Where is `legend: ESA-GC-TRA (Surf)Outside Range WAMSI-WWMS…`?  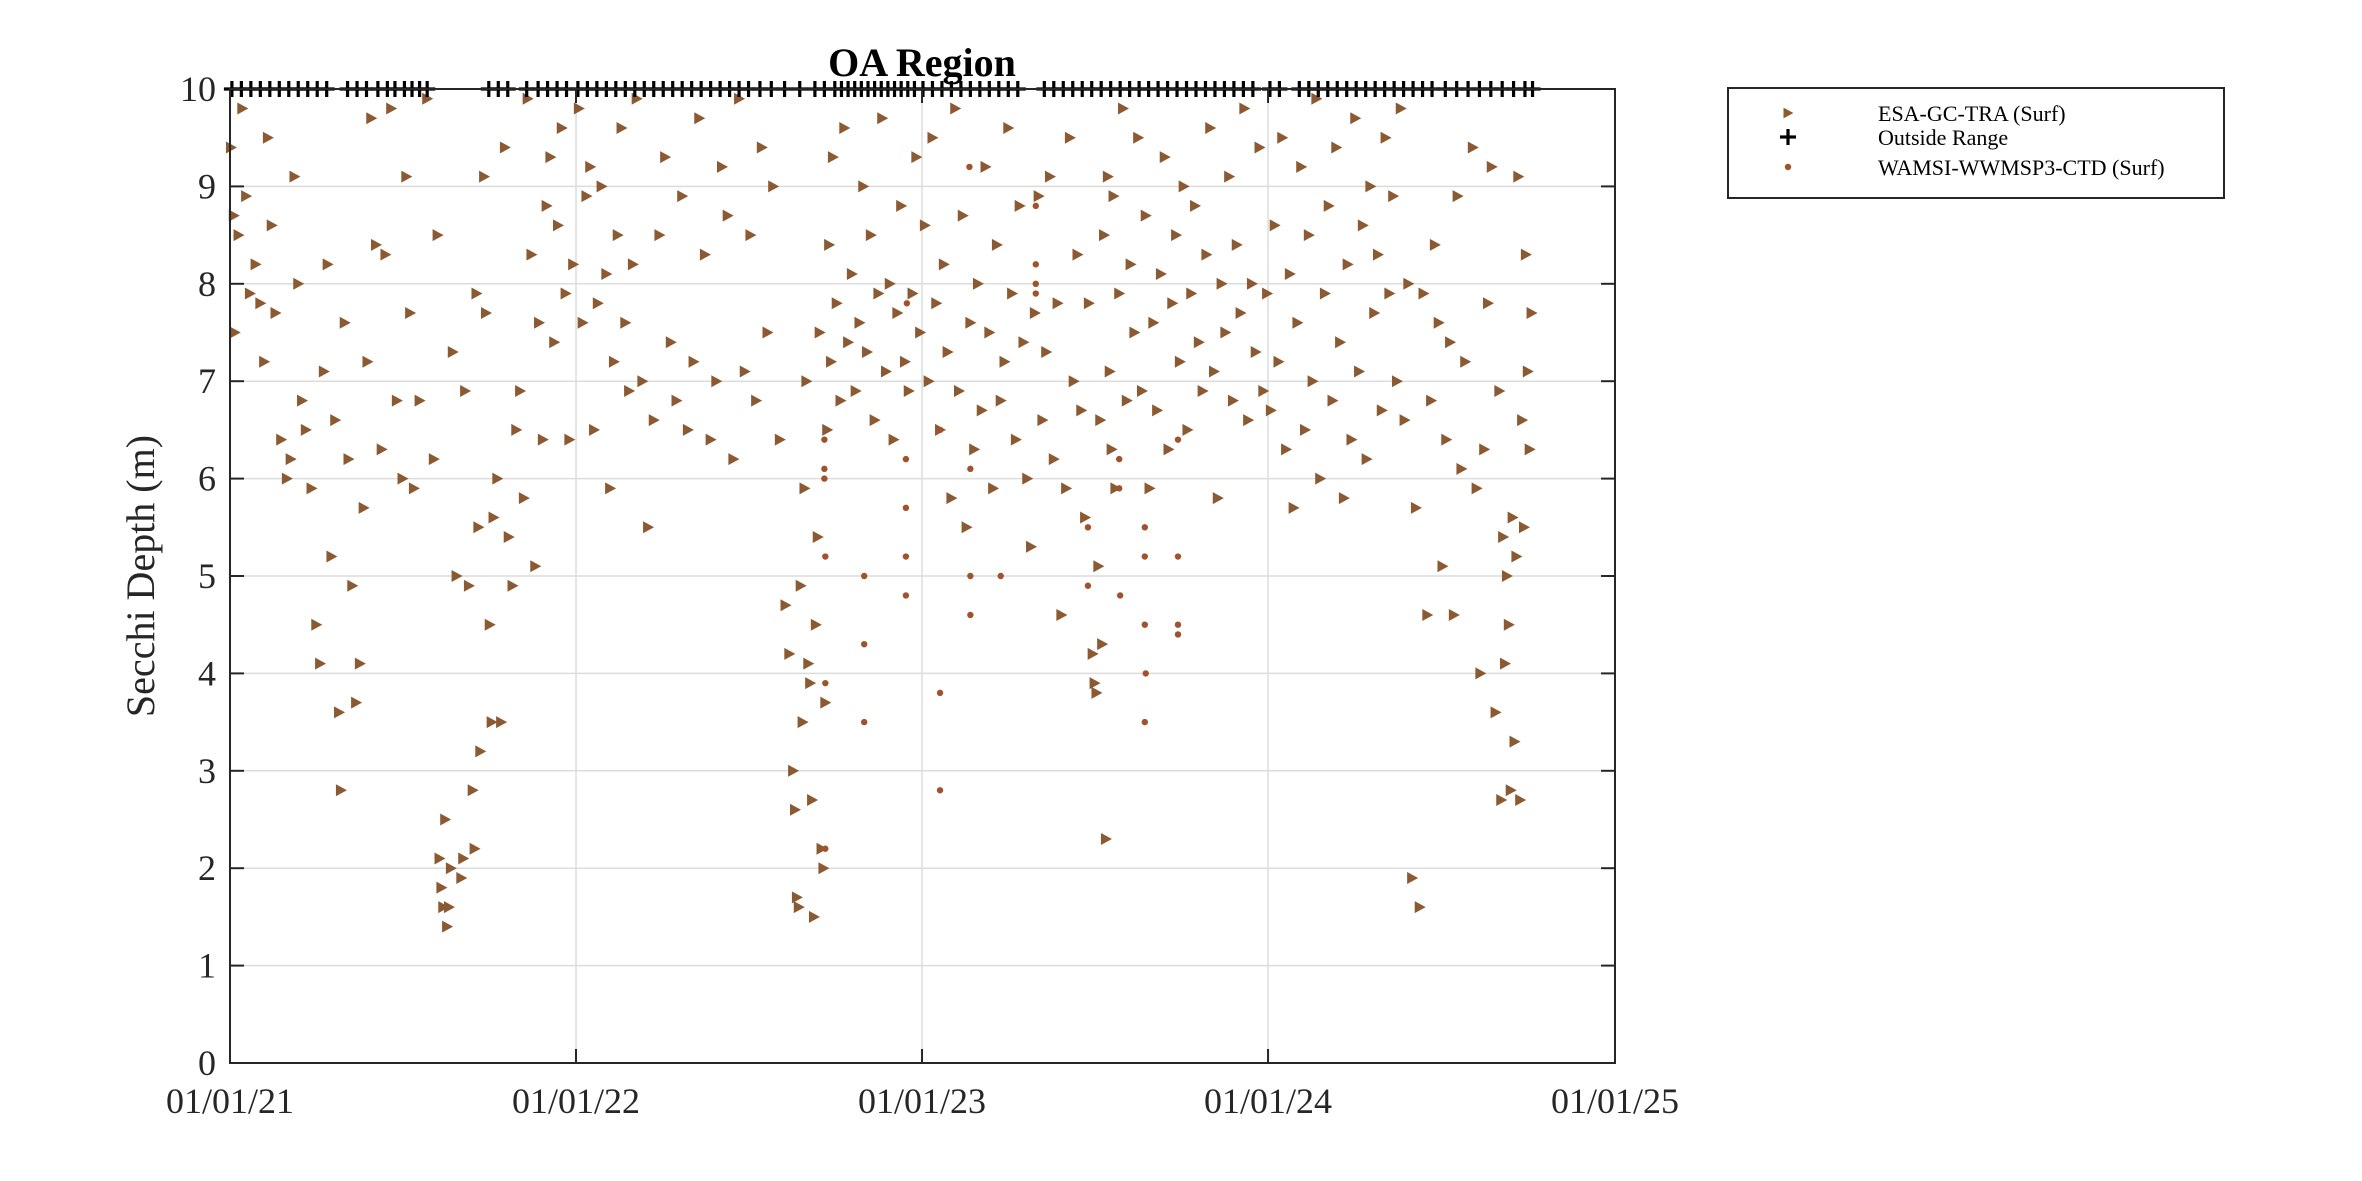
legend: ESA-GC-TRA (Surf)Outside Range WAMSI-WWMS… is located at coordinates (1976, 143).